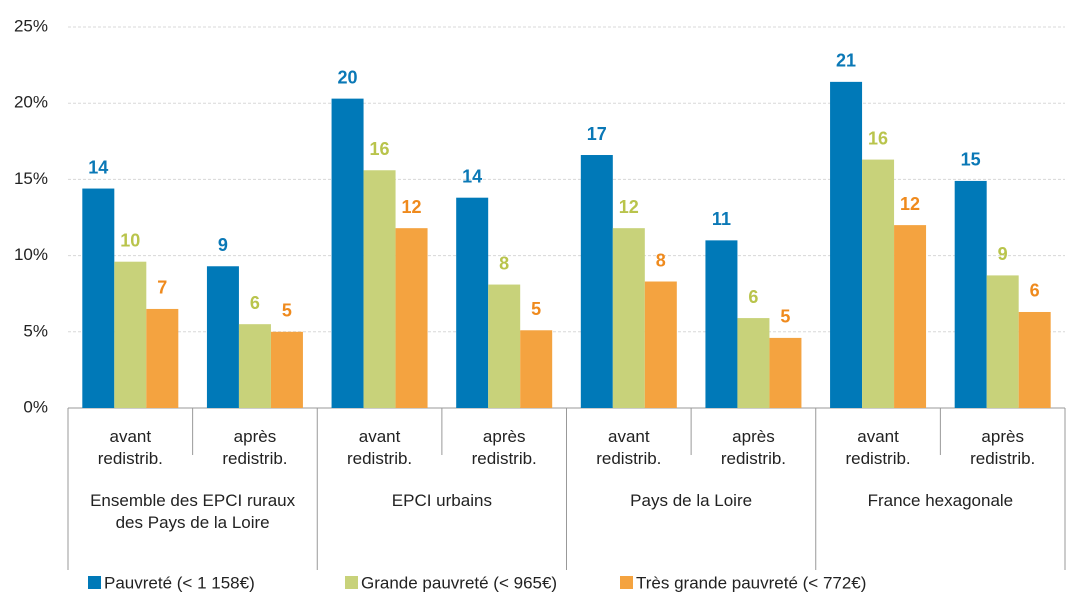 The height and width of the screenshot is (596, 1067). Describe the element at coordinates (751, 582) in the screenshot. I see `legend-label: Très grande pauvreté (< 772€)` at that location.